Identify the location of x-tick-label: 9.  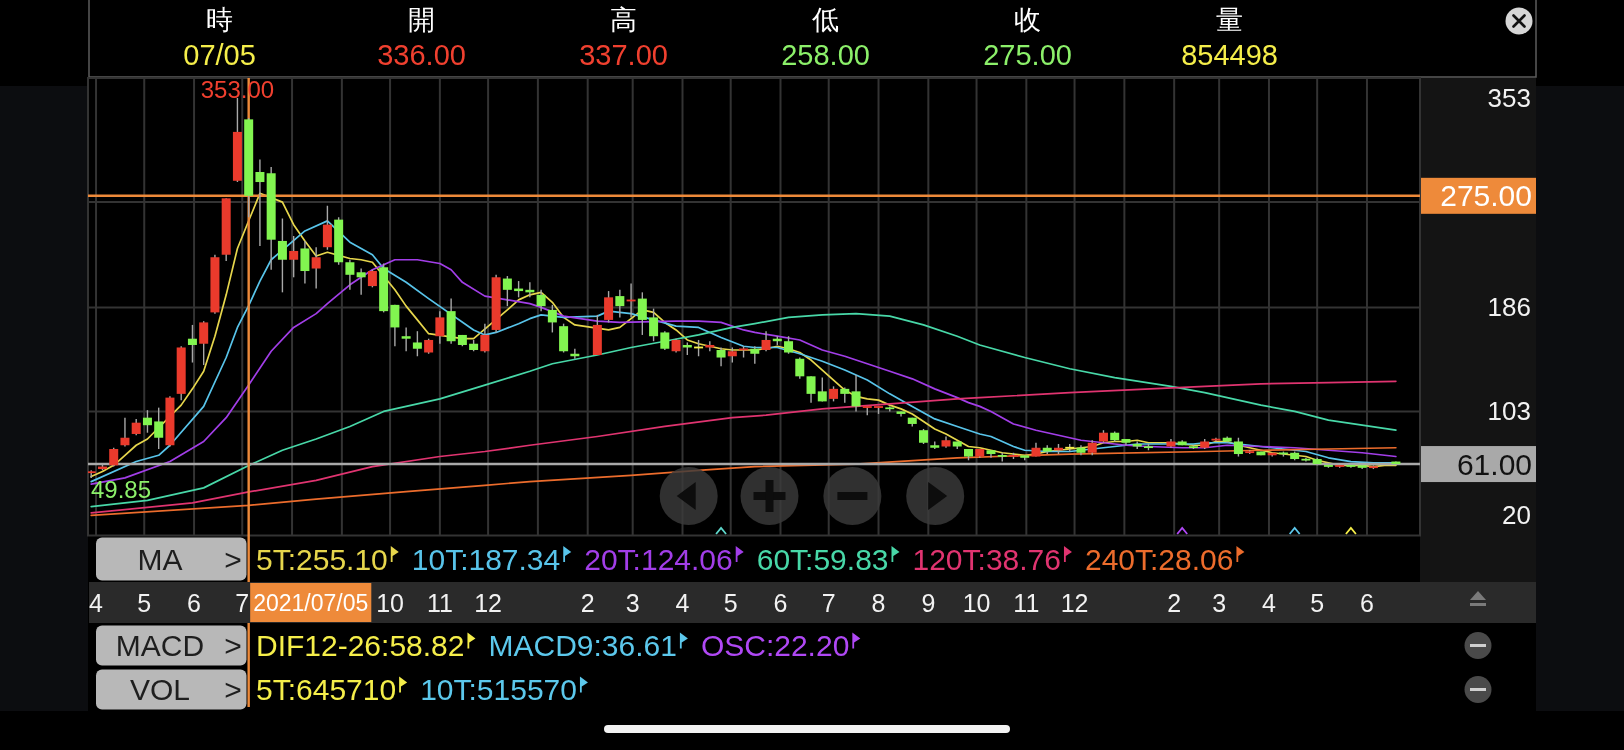
(928, 602).